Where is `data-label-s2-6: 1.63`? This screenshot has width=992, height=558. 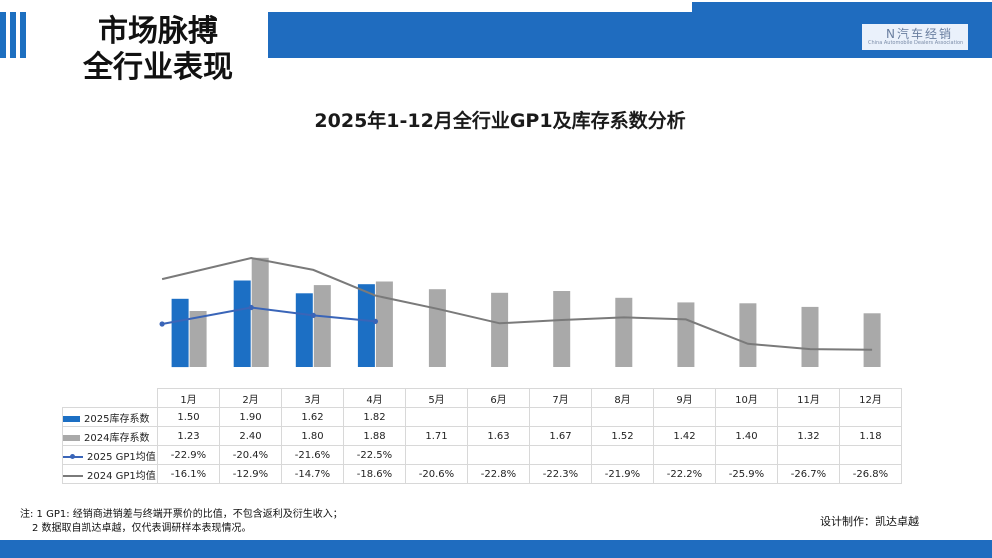
data-label-s2-6: 1.63 is located at coordinates (498, 436).